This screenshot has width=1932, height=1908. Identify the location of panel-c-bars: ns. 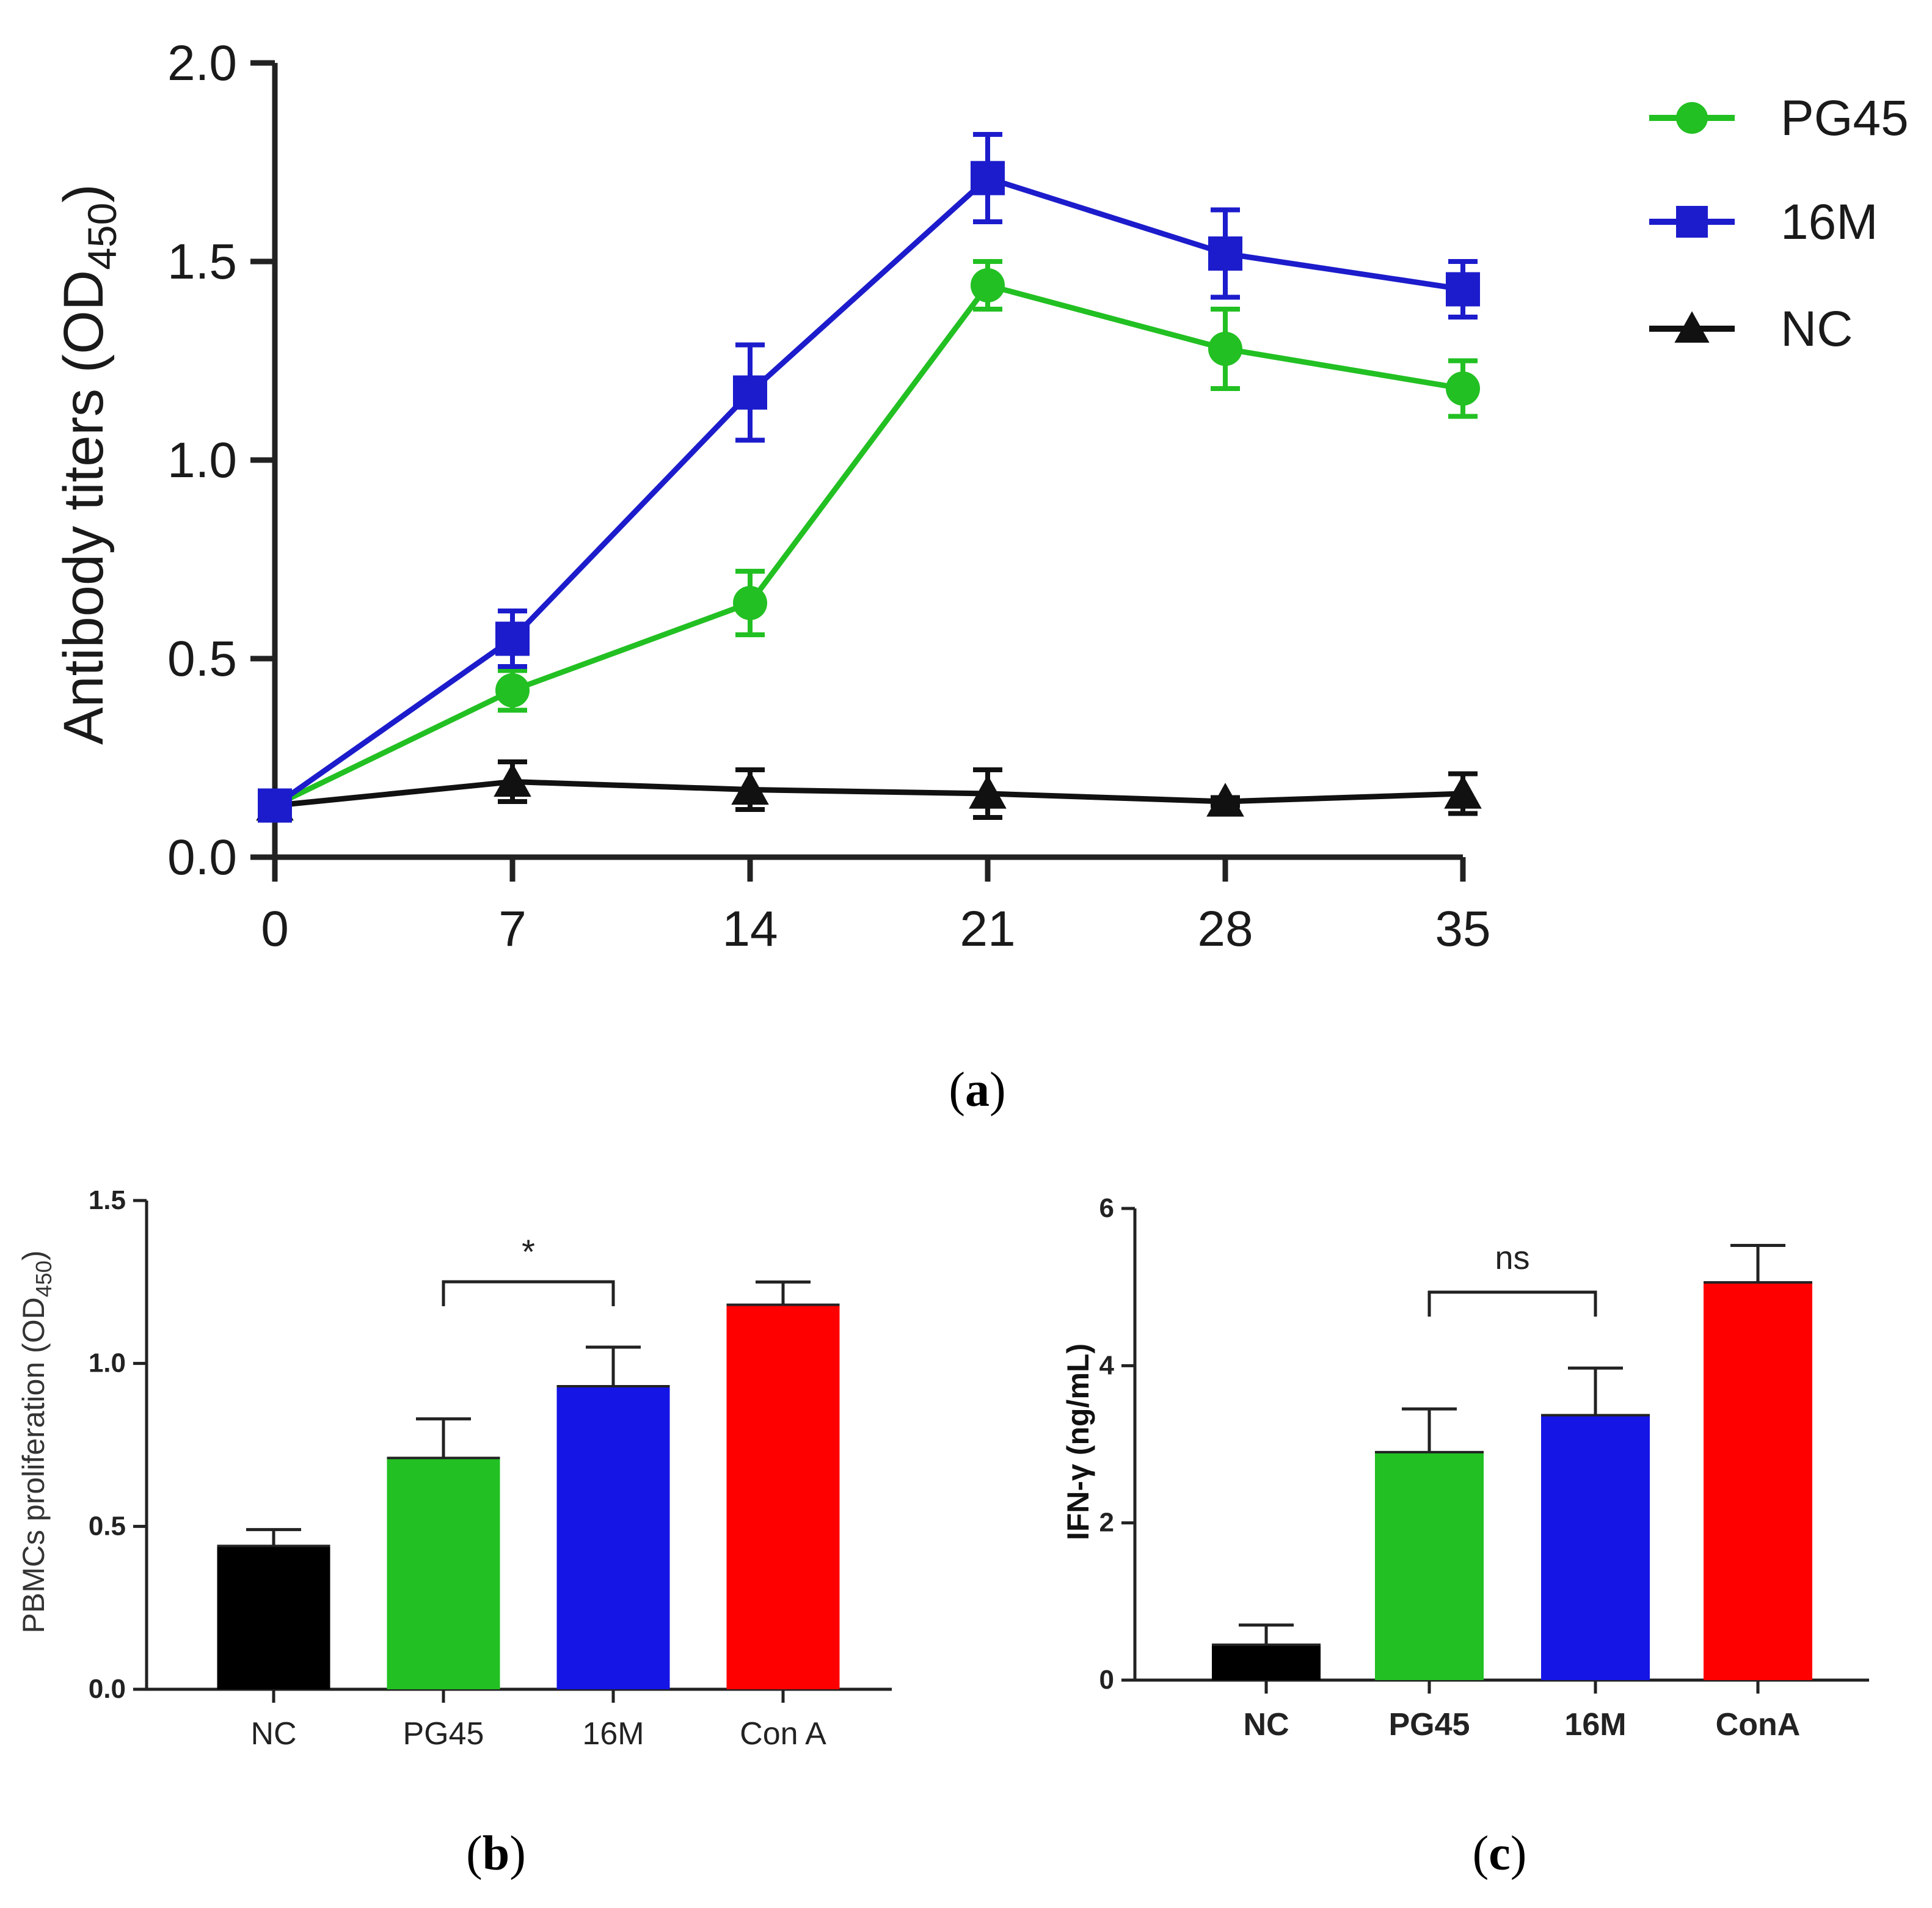
(1512, 1460).